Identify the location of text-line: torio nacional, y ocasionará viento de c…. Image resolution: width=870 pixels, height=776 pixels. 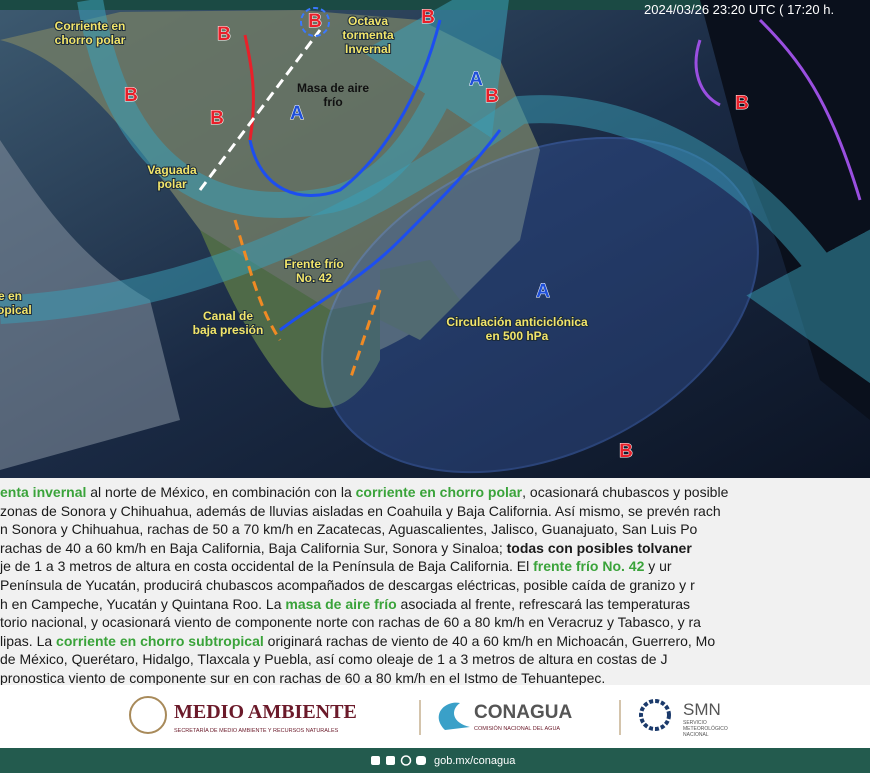
(350, 622).